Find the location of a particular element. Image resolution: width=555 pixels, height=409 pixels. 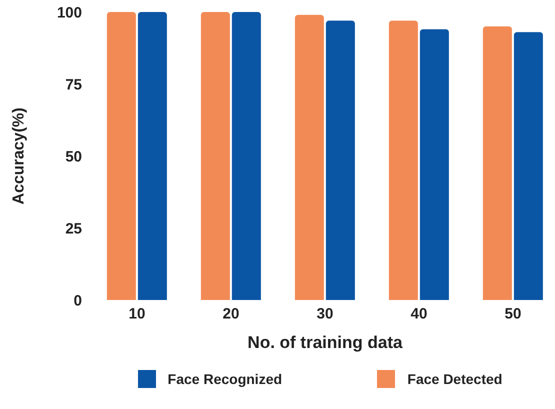

x-tick-label: 30 is located at coordinates (325, 314).